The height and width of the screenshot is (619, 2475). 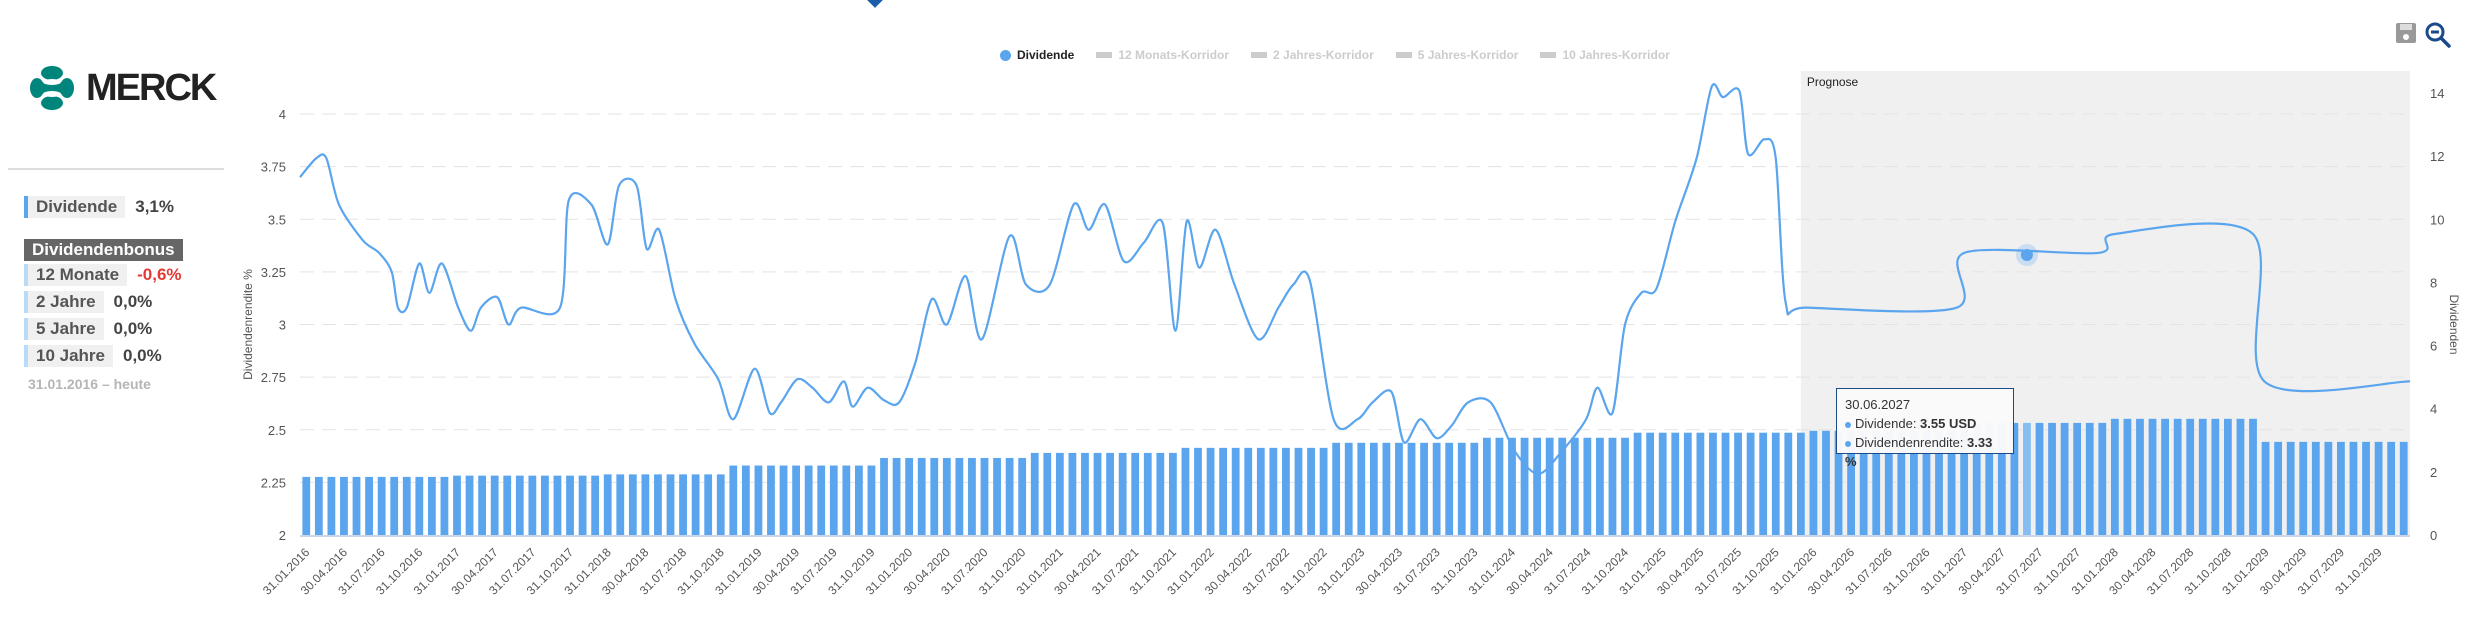 What do you see at coordinates (1456, 55) in the screenshot?
I see `legend-item-5y: 5 Jahres-Korridor` at bounding box center [1456, 55].